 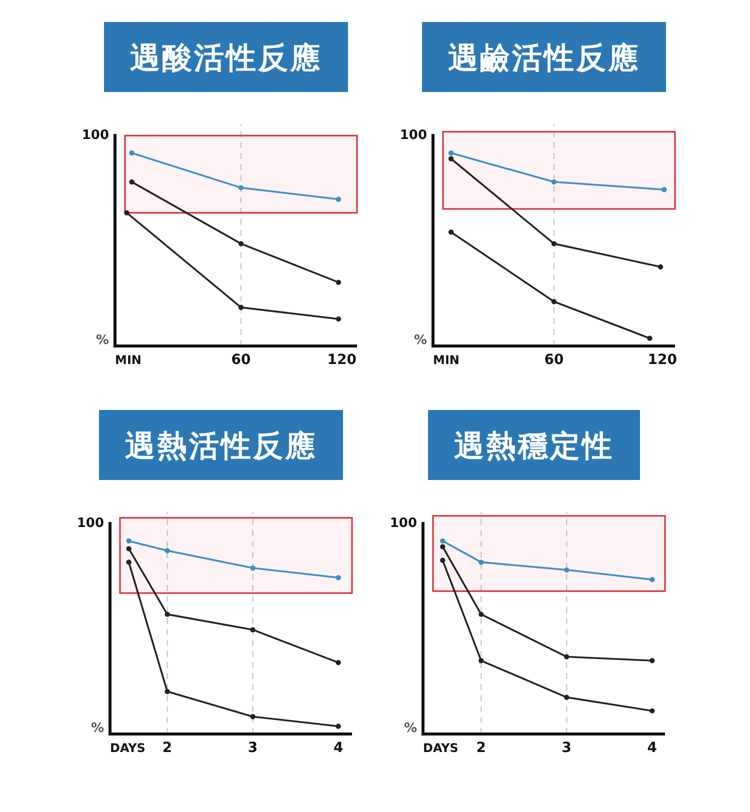 What do you see at coordinates (534, 446) in the screenshot?
I see `chart-title: 遇熱穩定性` at bounding box center [534, 446].